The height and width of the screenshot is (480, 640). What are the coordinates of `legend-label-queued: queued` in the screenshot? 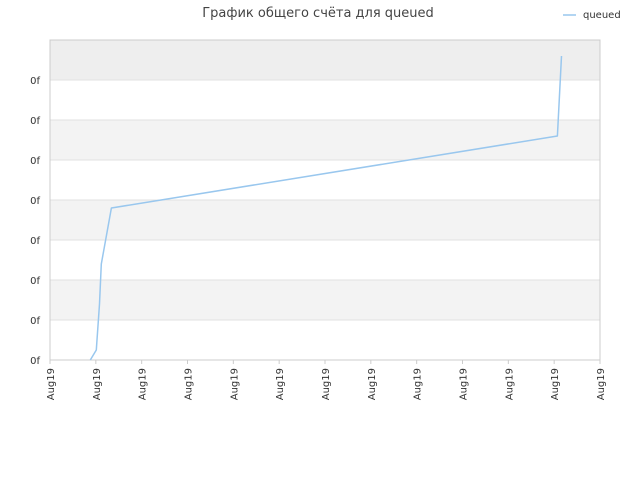 It's located at (602, 15).